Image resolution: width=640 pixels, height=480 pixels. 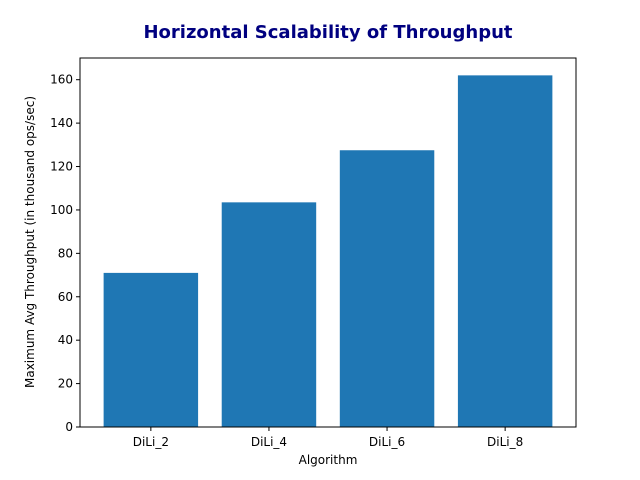 I want to click on y-tick-label: 20, so click(x=65, y=384).